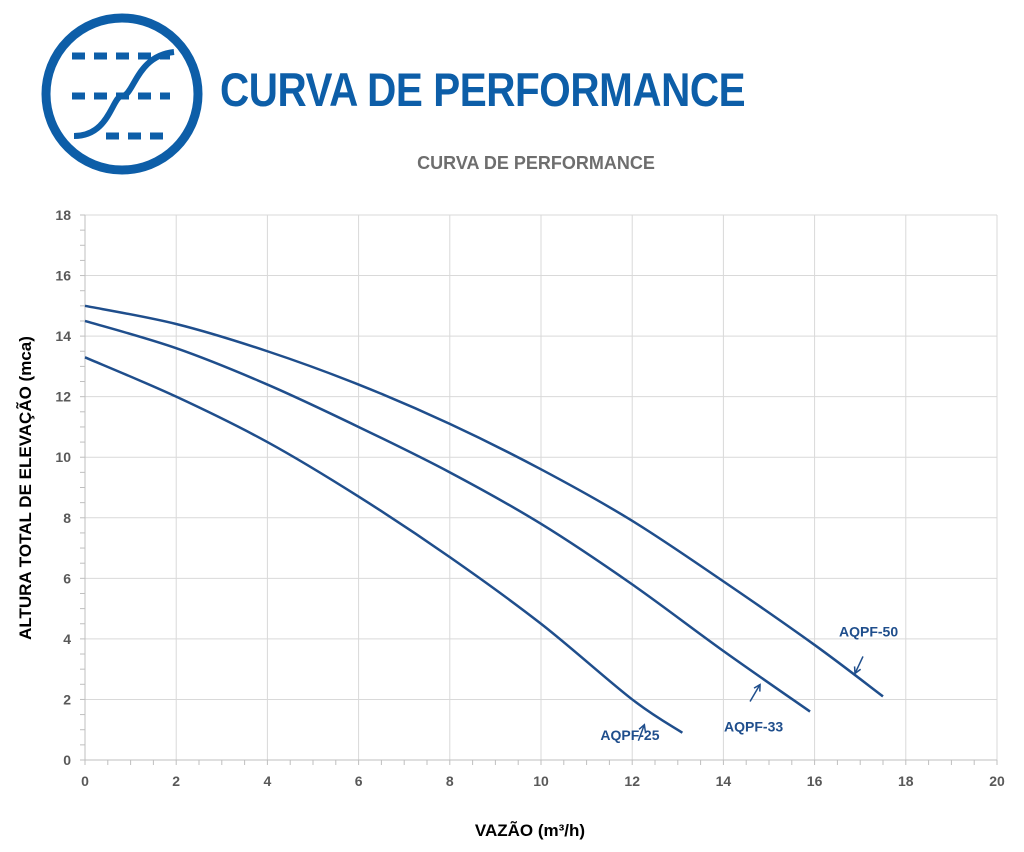  Describe the element at coordinates (632, 781) in the screenshot. I see `x-tick-label: 12` at that location.